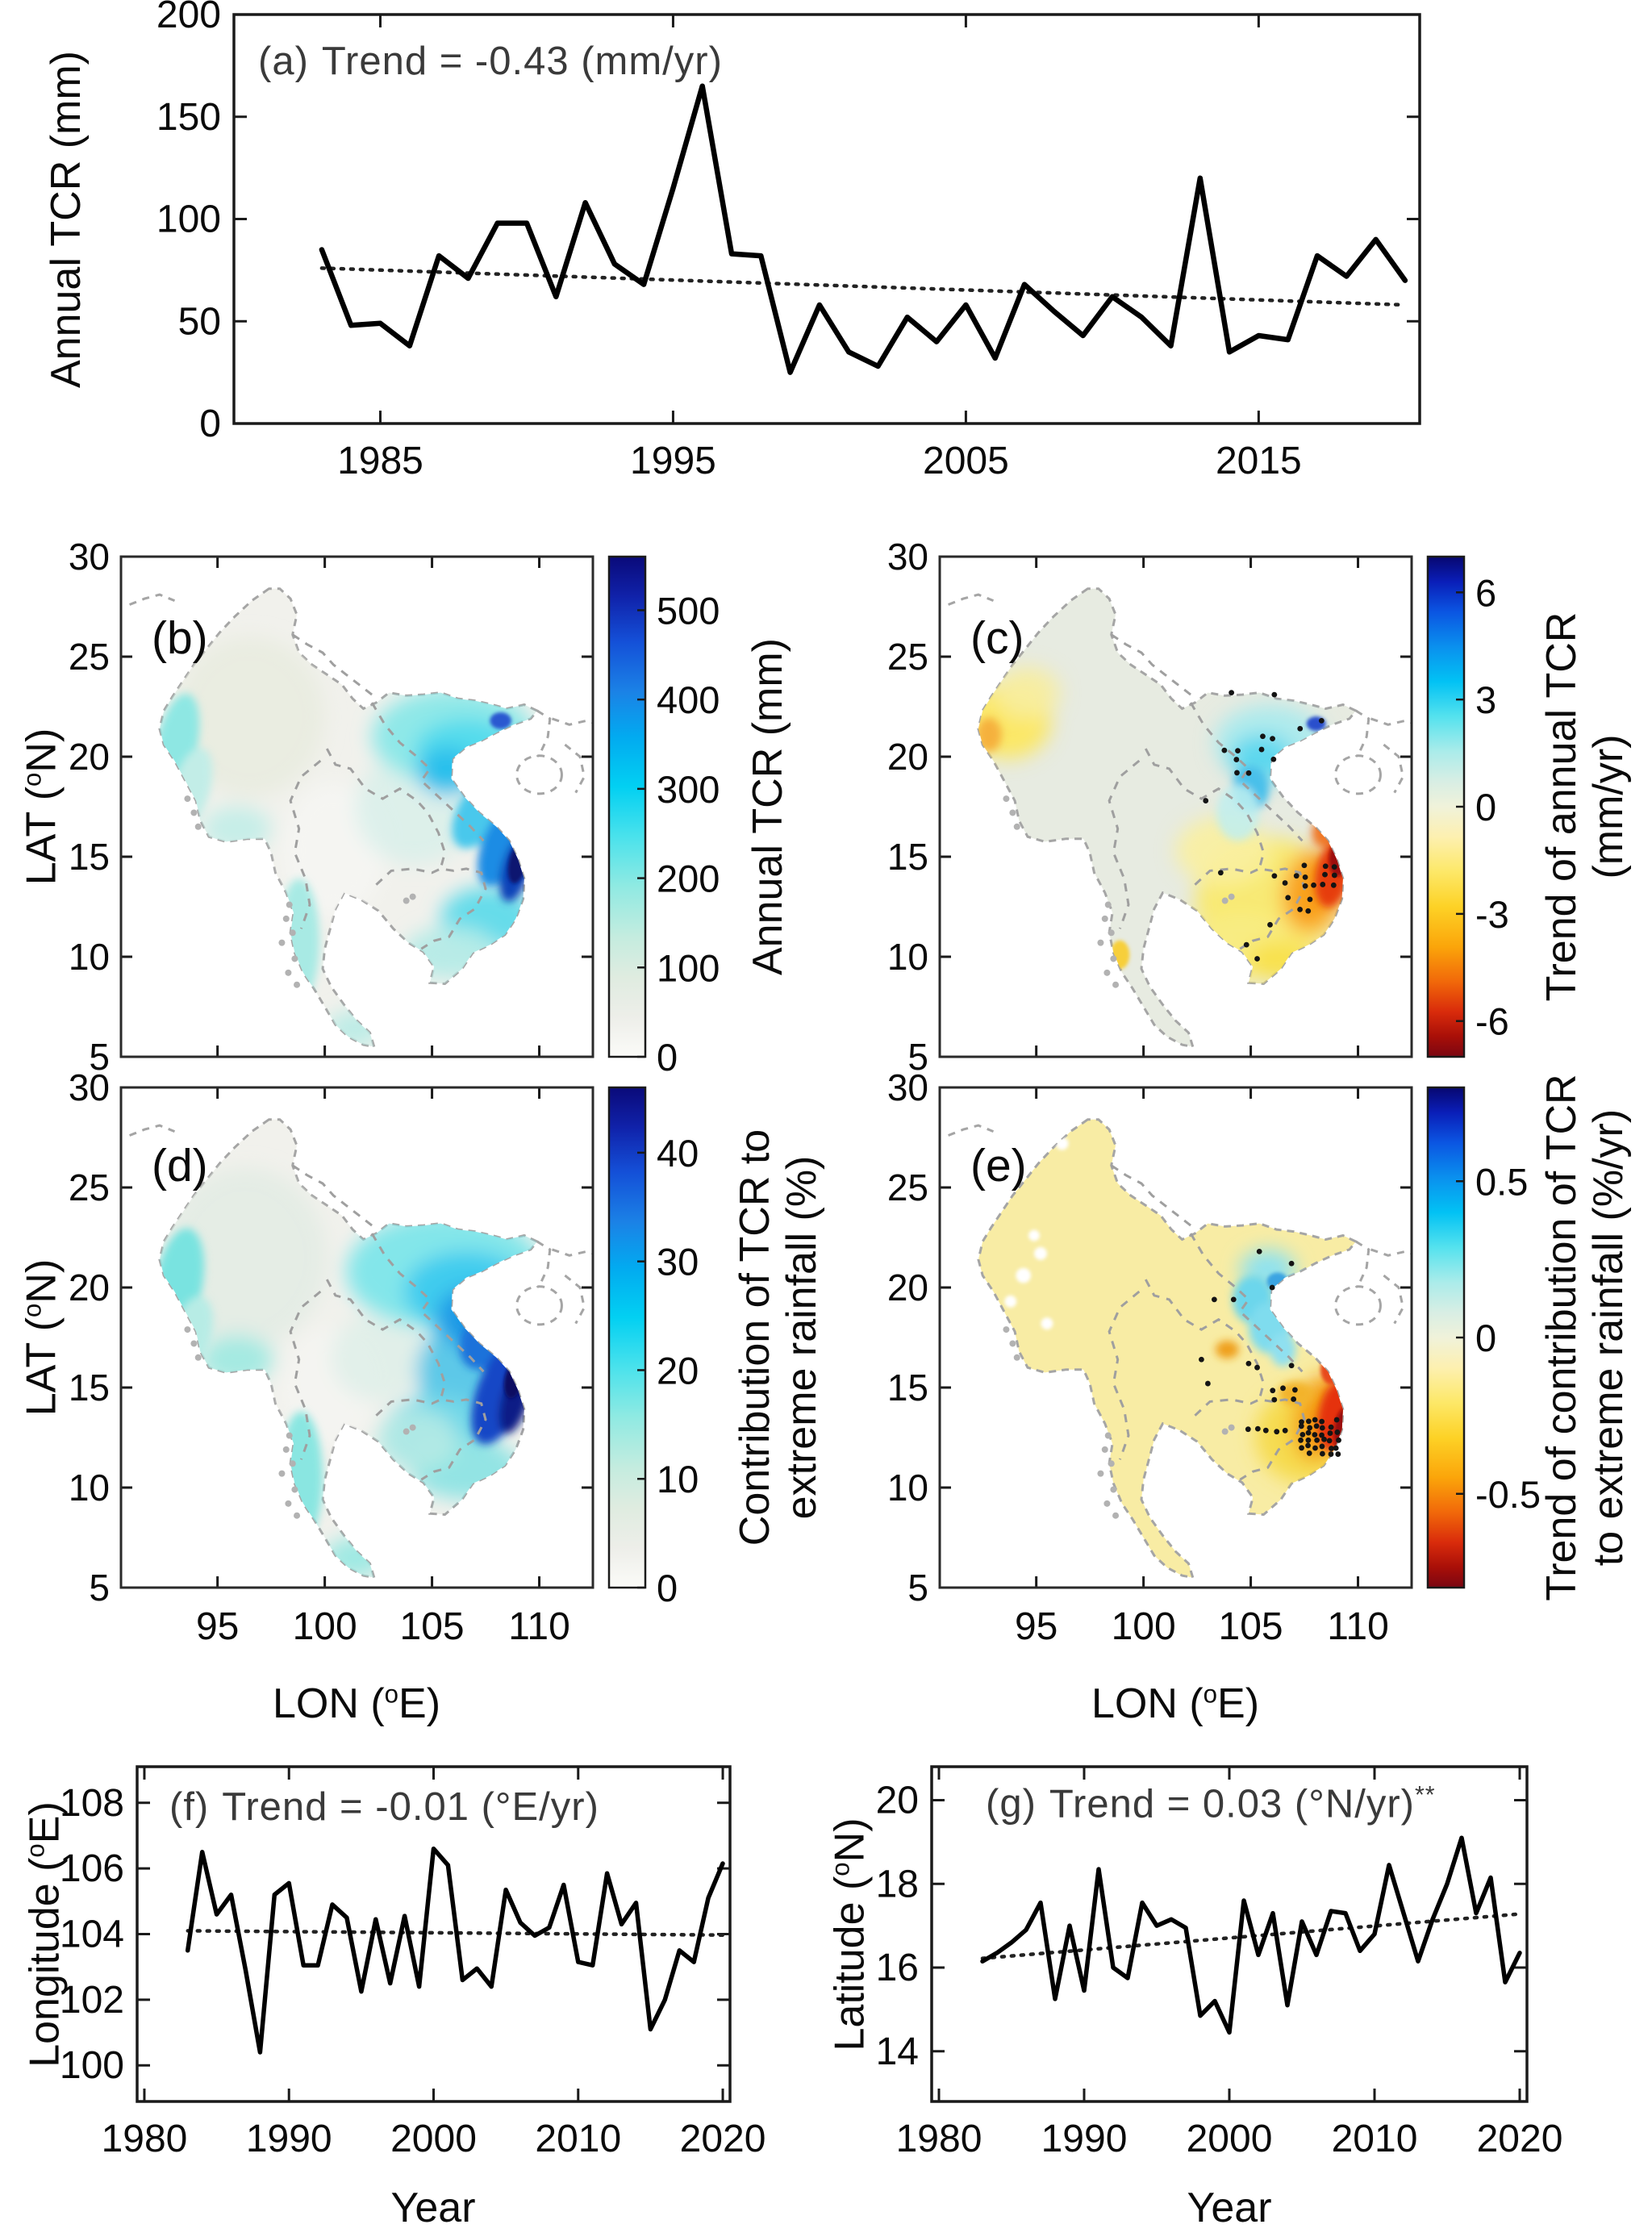  What do you see at coordinates (1485, 592) in the screenshot?
I see `colorbar-tick-label: 6` at bounding box center [1485, 592].